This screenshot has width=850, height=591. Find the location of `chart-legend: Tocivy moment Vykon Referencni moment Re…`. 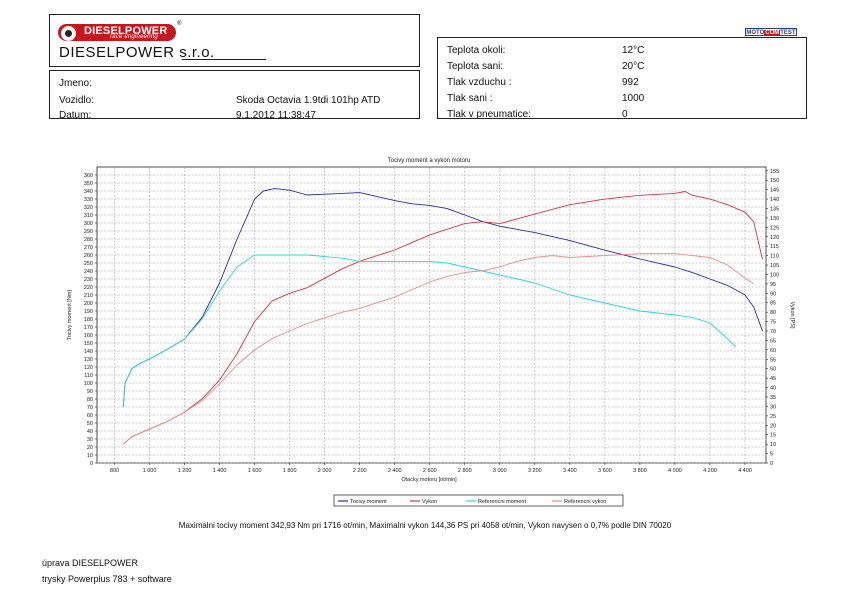

chart-legend: Tocivy moment Vykon Referencni moment Re… is located at coordinates (478, 500).